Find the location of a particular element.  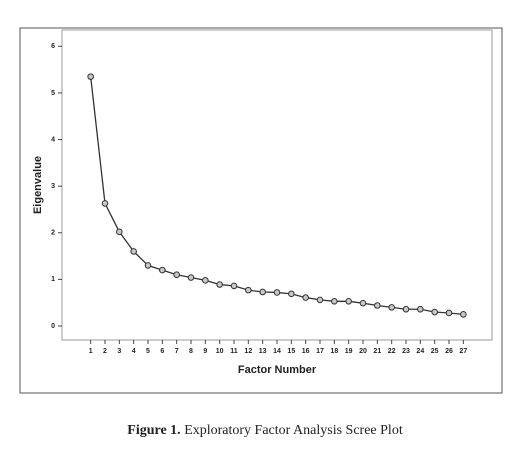

y-tick-label: 2 is located at coordinates (53, 233).